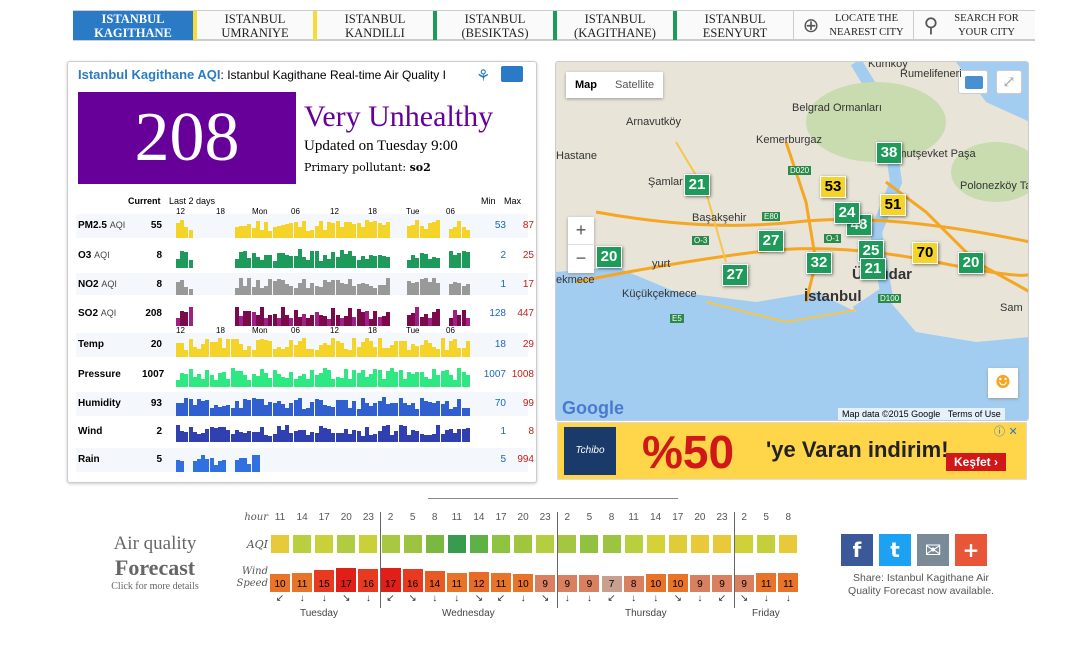 Image resolution: width=1082 pixels, height=648 pixels. Describe the element at coordinates (512, 74) in the screenshot. I see `widget-icon` at that location.